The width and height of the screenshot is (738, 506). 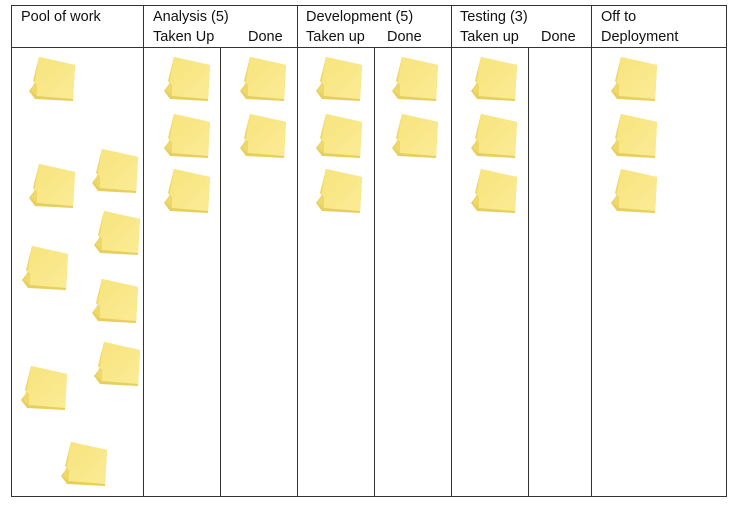 What do you see at coordinates (265, 37) in the screenshot?
I see `subcolumn-title-analysis-done: Done` at bounding box center [265, 37].